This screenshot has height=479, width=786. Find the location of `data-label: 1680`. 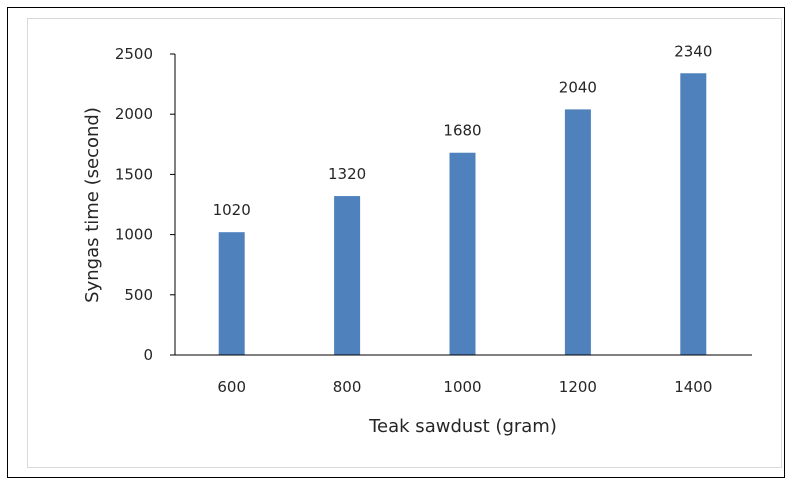

data-label: 1680 is located at coordinates (462, 131).